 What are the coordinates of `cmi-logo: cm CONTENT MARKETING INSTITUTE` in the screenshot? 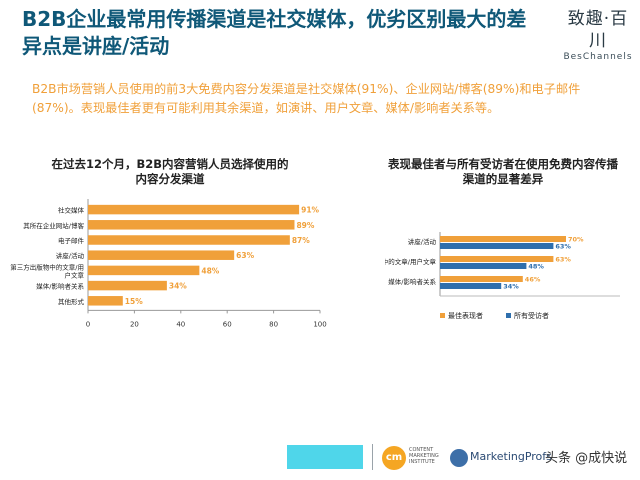 It's located at (415, 459).